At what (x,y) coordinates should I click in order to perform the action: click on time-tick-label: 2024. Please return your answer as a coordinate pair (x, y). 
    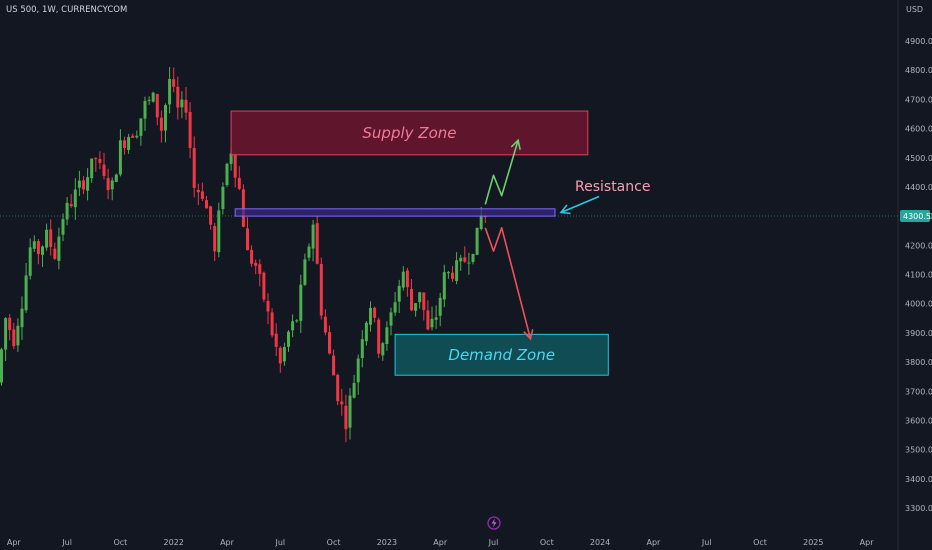
    Looking at the image, I should click on (600, 542).